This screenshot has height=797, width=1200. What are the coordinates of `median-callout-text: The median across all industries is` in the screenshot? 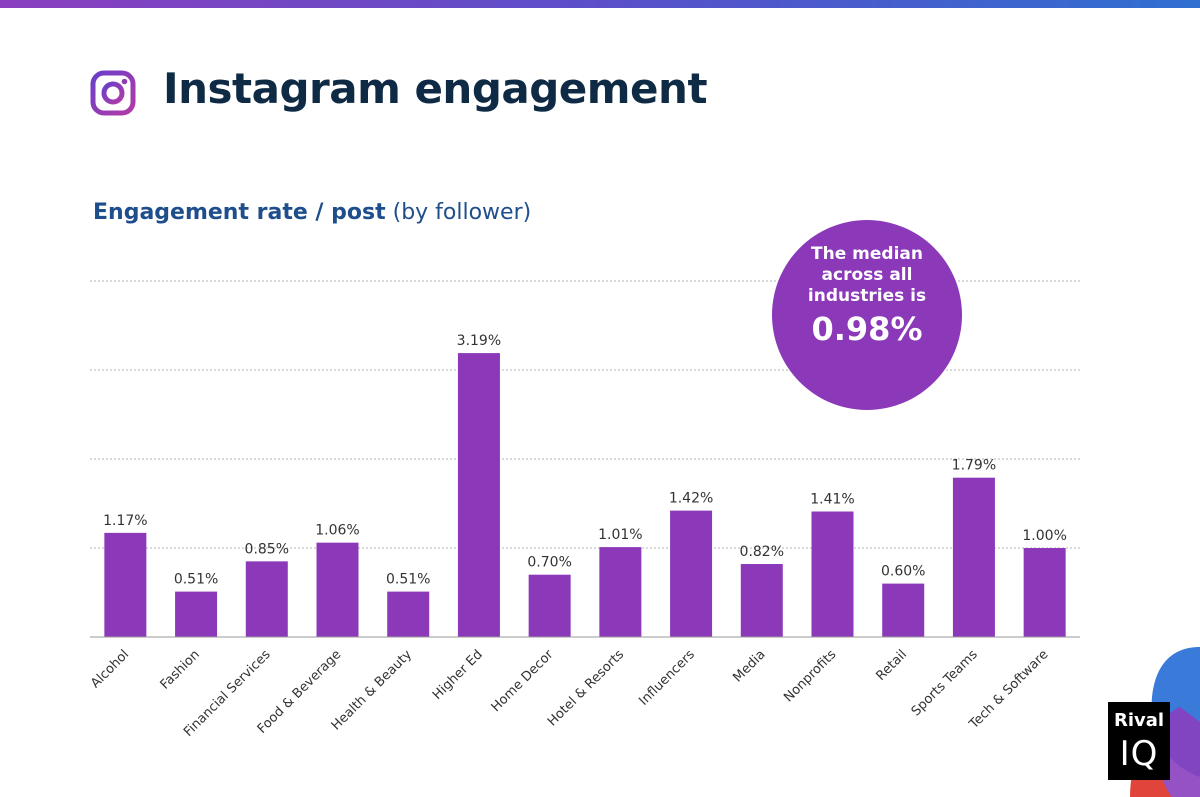 It's located at (867, 275).